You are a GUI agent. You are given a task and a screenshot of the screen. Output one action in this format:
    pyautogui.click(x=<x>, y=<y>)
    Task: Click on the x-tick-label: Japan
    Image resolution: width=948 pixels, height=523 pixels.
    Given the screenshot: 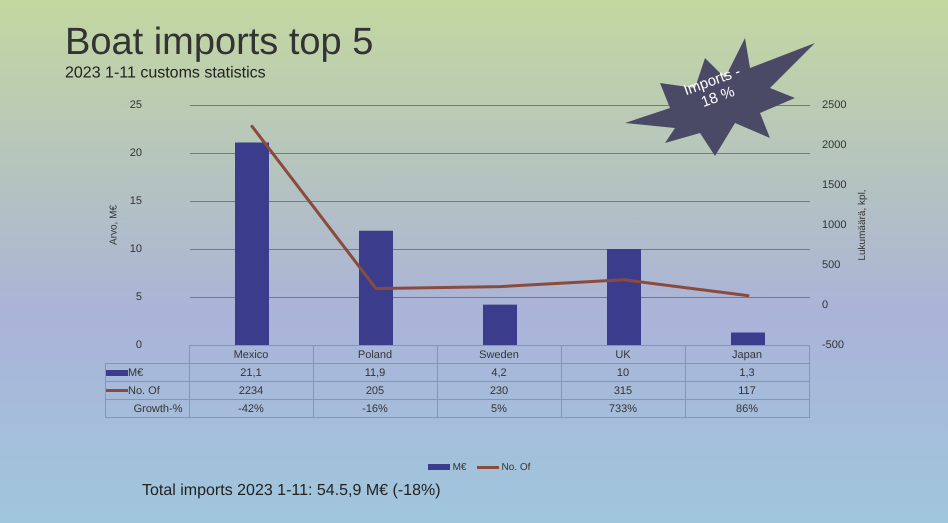 What is the action you would take?
    pyautogui.click(x=747, y=355)
    